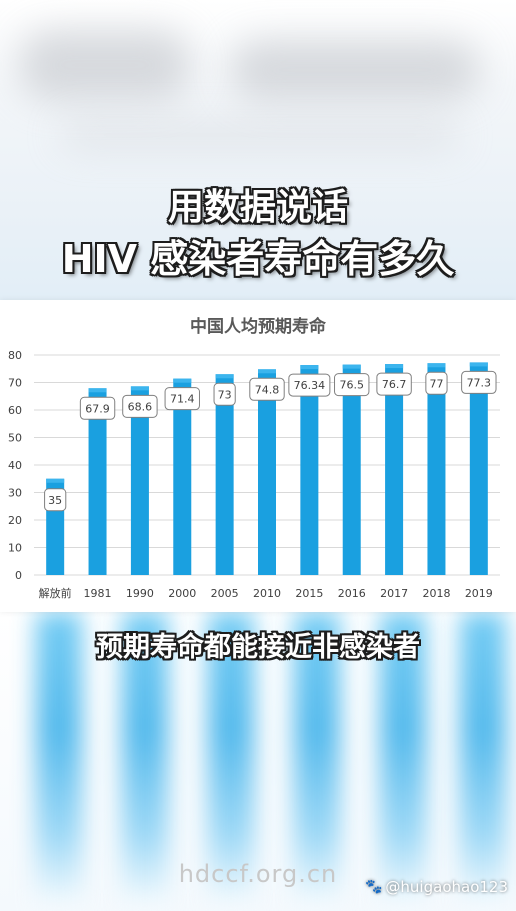  I want to click on data-label: 73, so click(225, 394).